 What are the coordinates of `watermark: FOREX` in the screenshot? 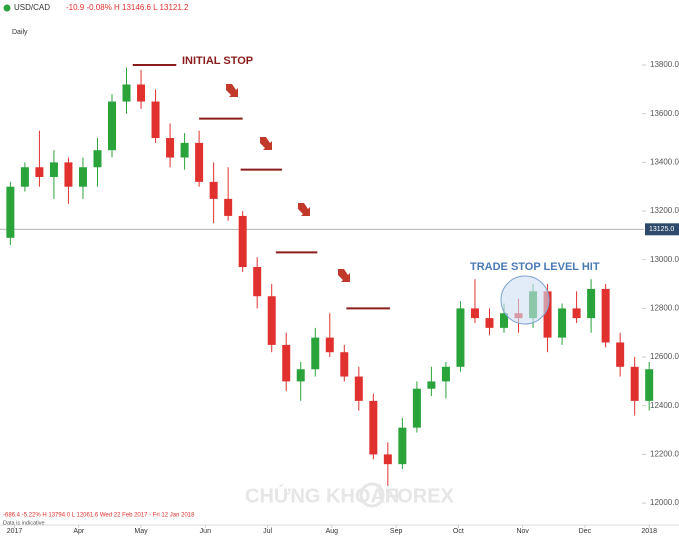 It's located at (420, 496).